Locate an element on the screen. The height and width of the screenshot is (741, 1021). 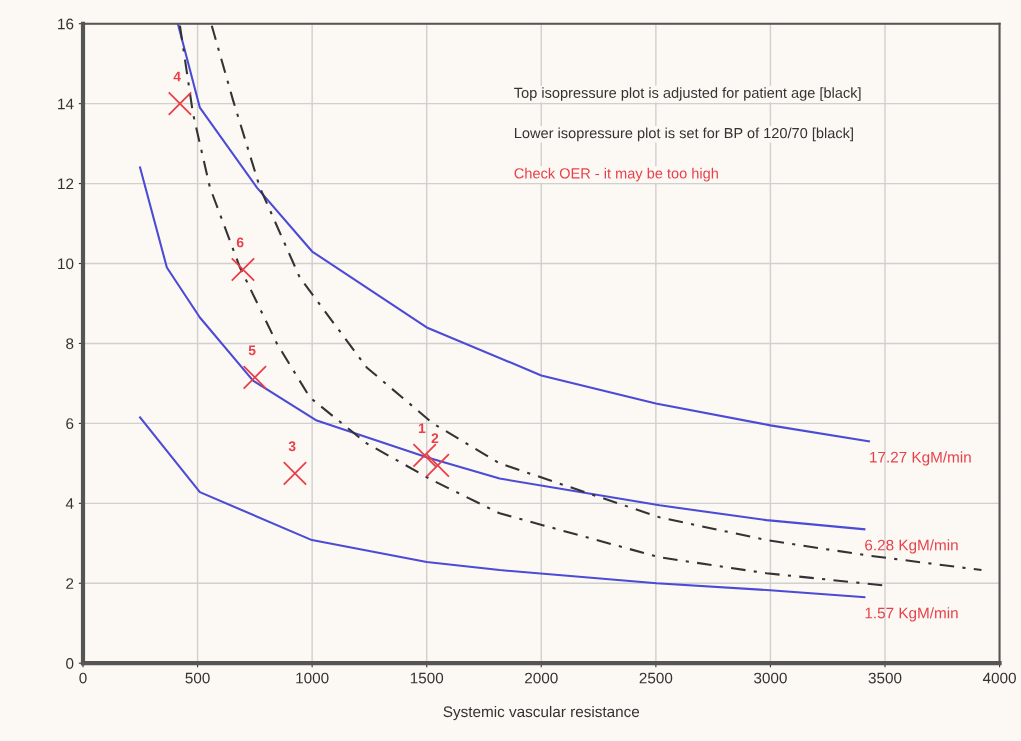
x-tick-label: 2500 is located at coordinates (656, 678).